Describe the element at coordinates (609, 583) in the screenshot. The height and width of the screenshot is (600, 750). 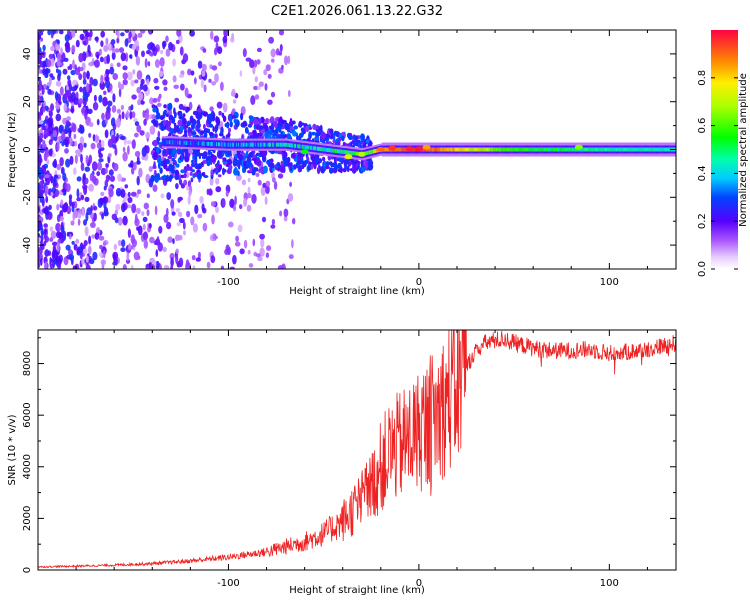
I see `x-tick-label: 100` at that location.